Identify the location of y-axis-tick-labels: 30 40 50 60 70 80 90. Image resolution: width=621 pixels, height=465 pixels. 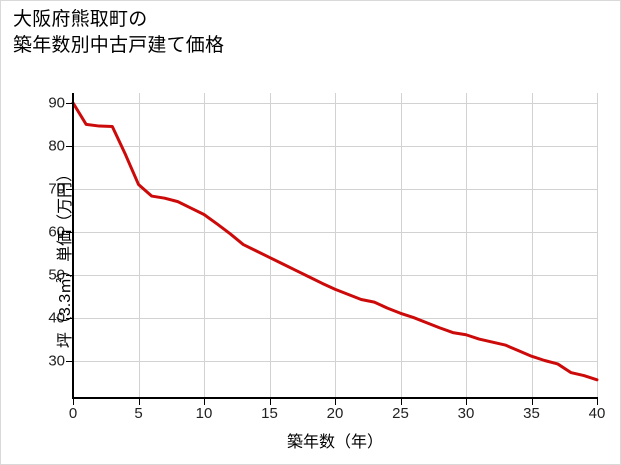
(42, 232).